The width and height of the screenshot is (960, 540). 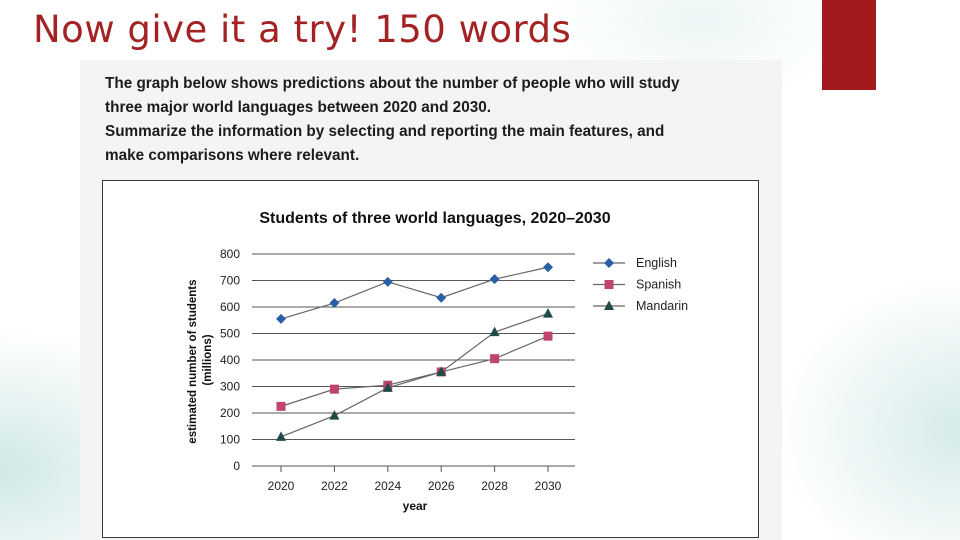 What do you see at coordinates (200, 359) in the screenshot?
I see `y-axis-label: estimated number of students (millions)` at bounding box center [200, 359].